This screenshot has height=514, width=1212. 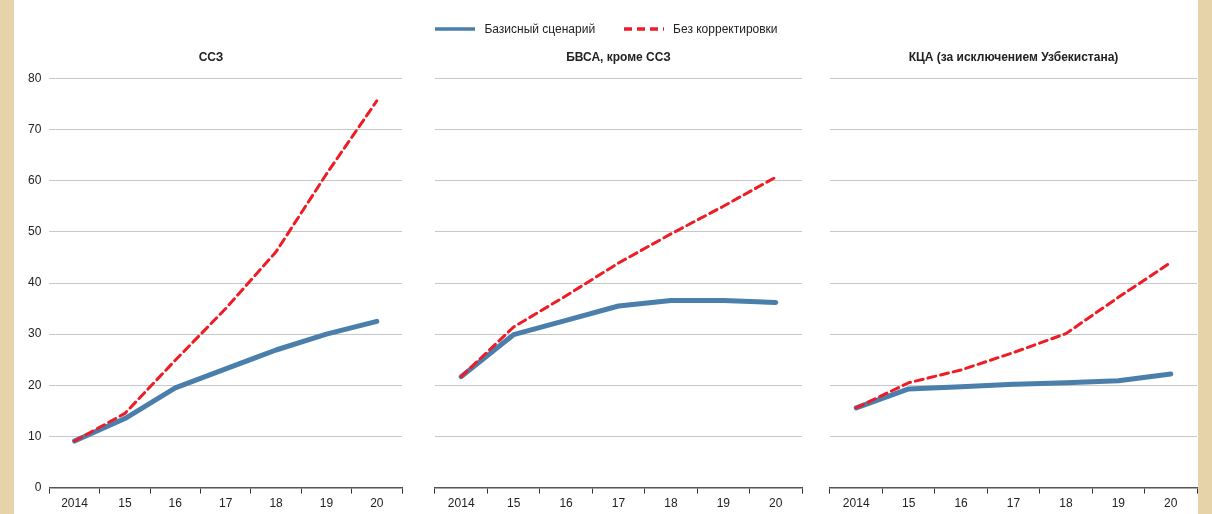 What do you see at coordinates (540, 29) in the screenshot?
I see `legend-label: Базисный сценарий` at bounding box center [540, 29].